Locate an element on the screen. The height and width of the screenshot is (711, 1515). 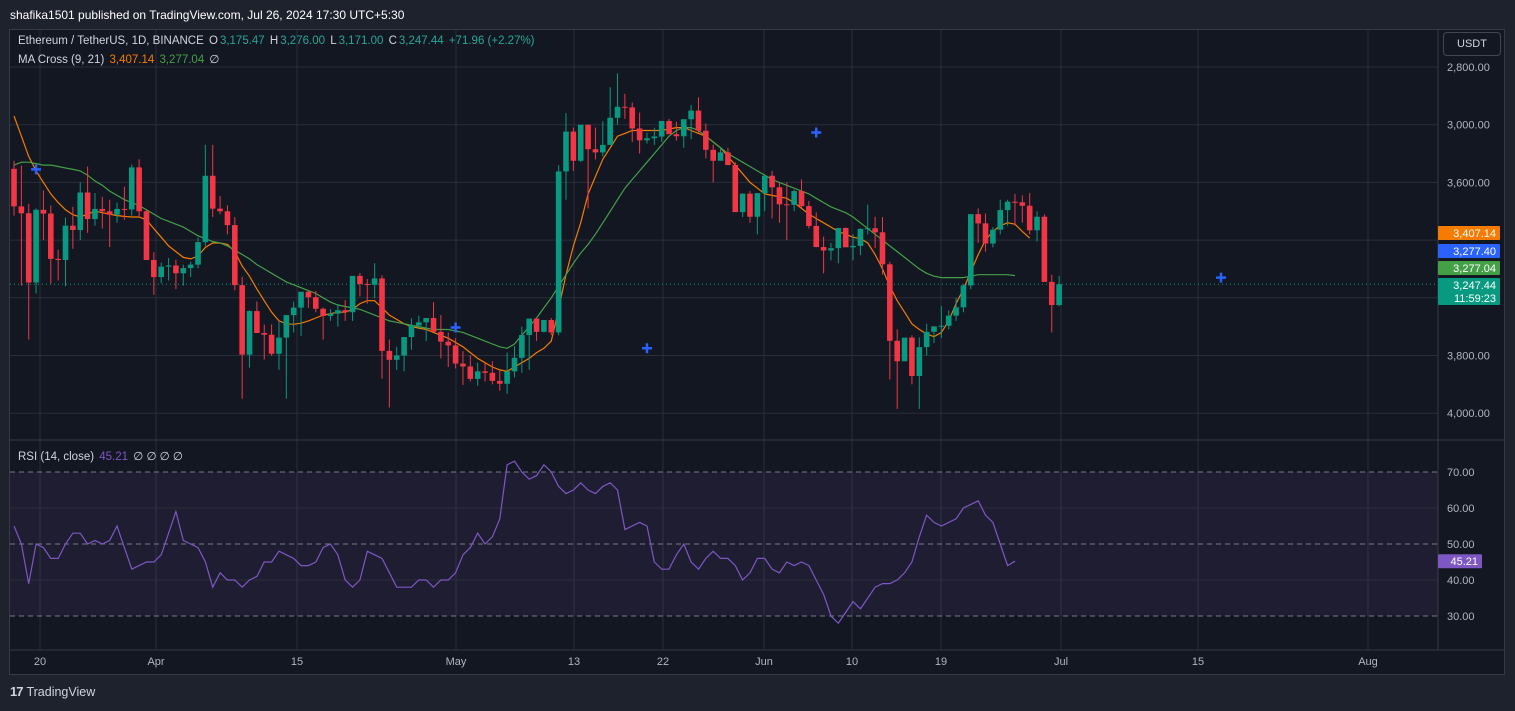
footer-branding: 17 TradingView is located at coordinates (52, 691).